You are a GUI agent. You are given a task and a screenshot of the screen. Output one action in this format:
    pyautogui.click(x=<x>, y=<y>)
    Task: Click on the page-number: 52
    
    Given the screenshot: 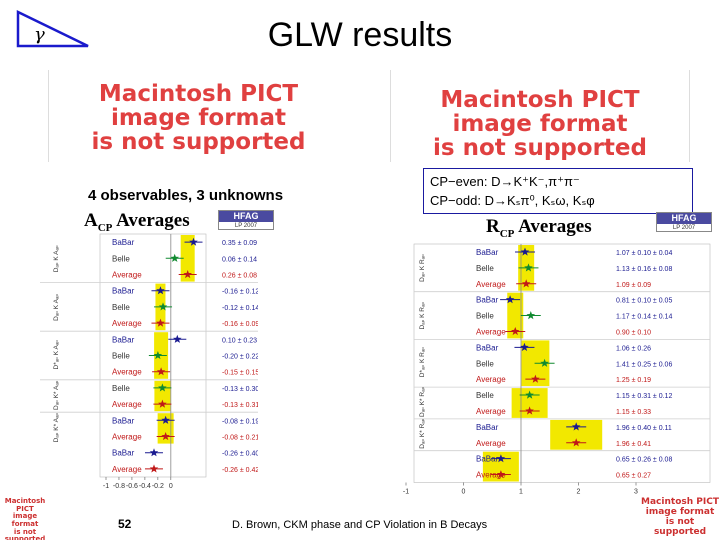 What is the action you would take?
    pyautogui.click(x=125, y=524)
    